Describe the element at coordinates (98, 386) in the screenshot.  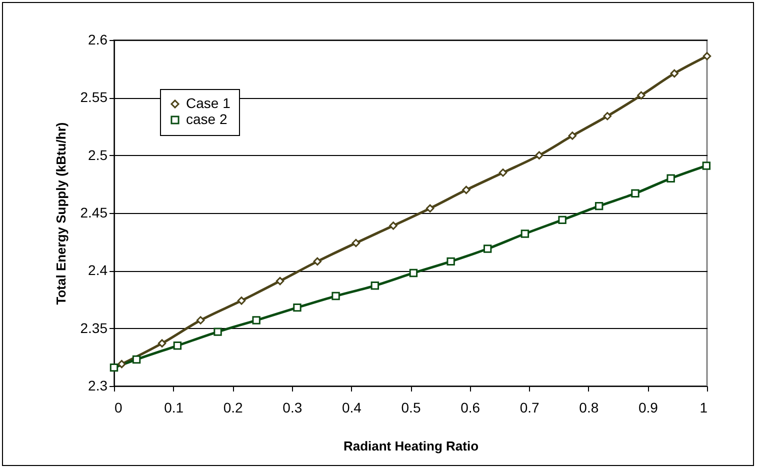
I see `y-tick-label: 2.3` at that location.